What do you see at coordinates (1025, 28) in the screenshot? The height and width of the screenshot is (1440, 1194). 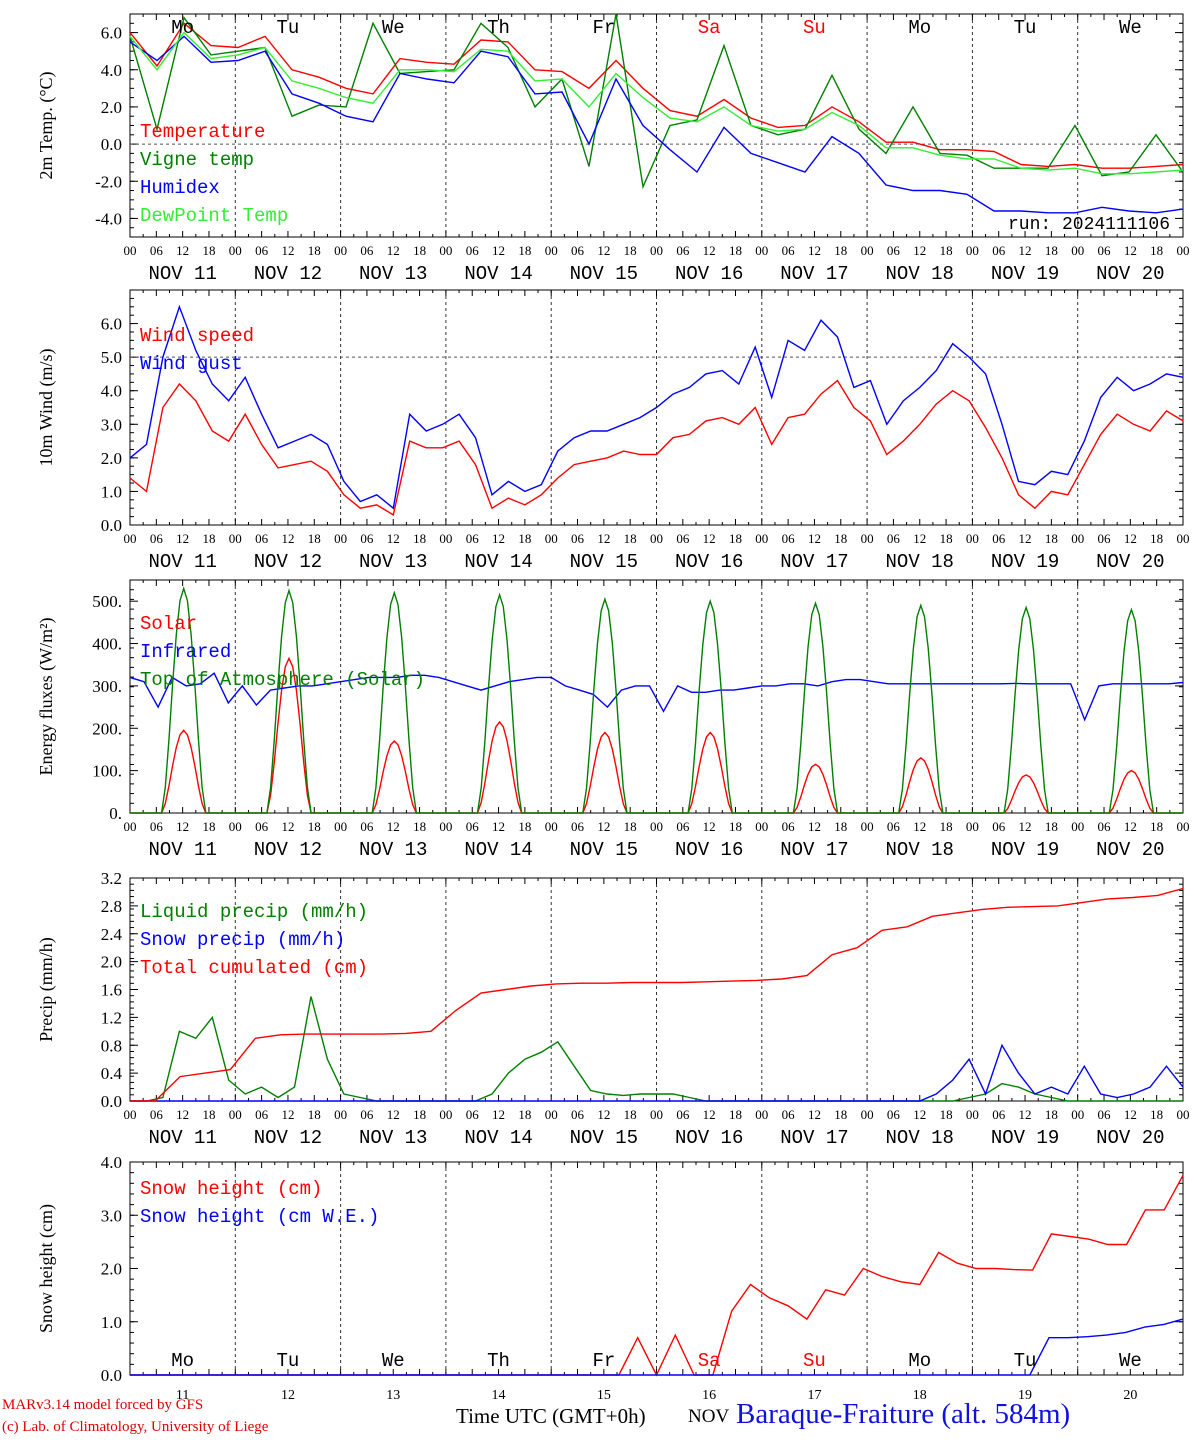 I see `weekday-label: Tu` at bounding box center [1025, 28].